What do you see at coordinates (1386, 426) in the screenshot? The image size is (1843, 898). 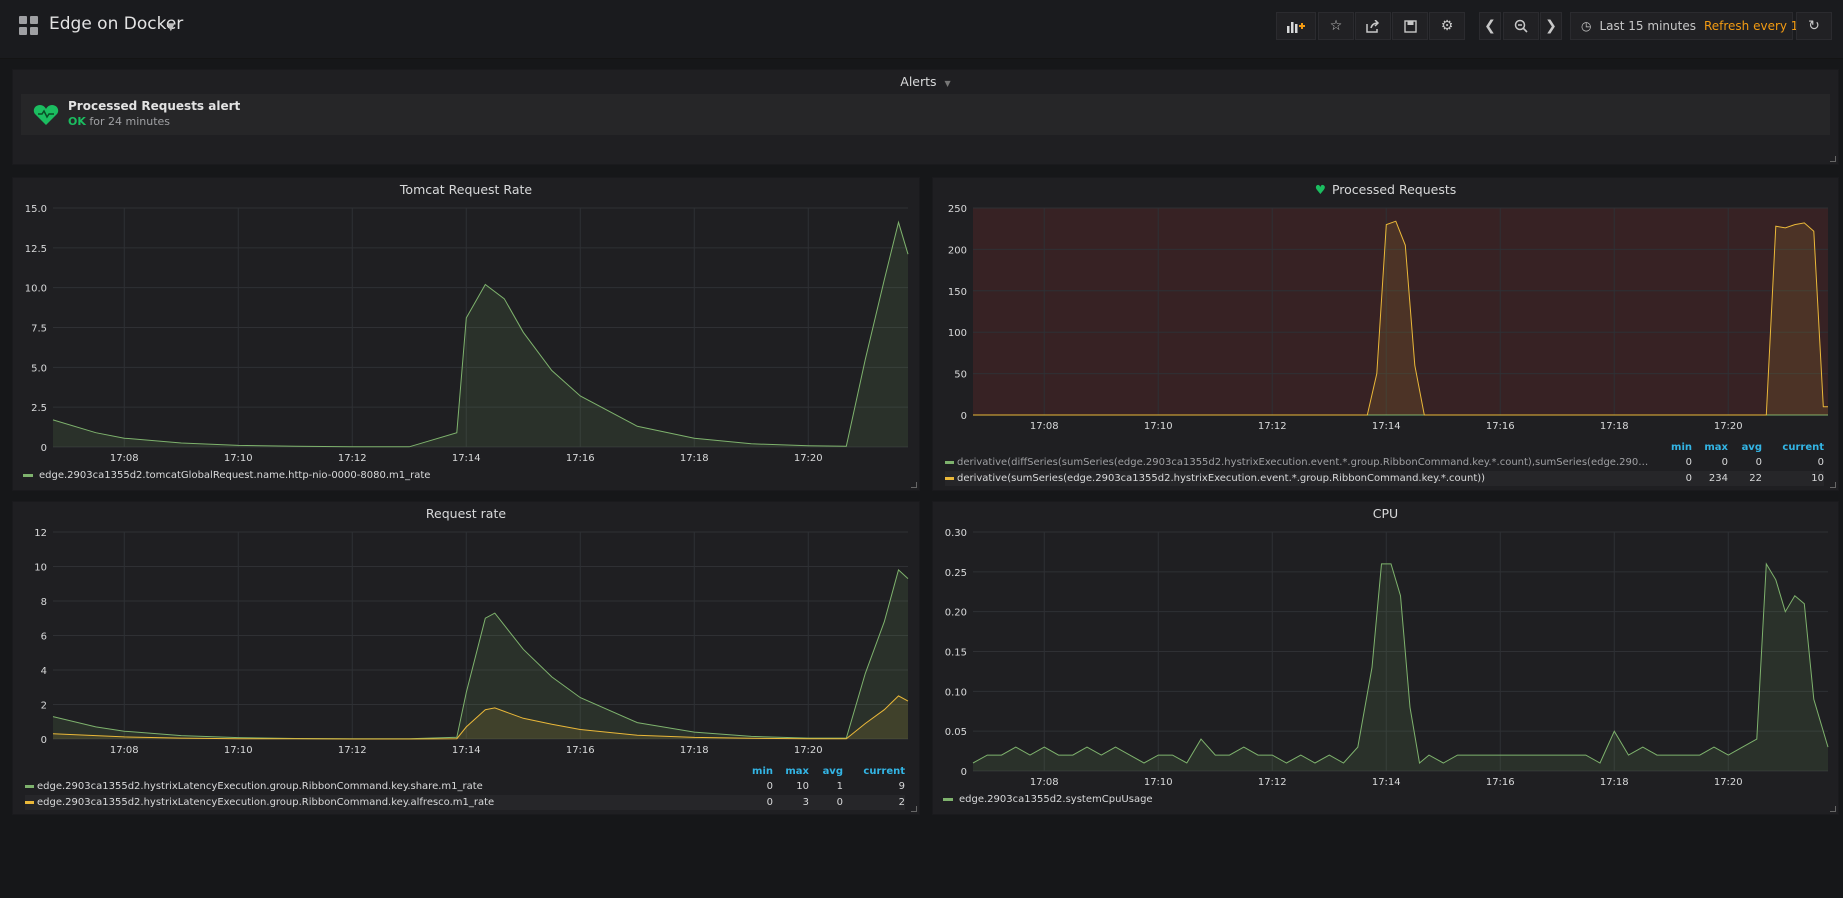 I see `x-tick-label: 17:14` at bounding box center [1386, 426].